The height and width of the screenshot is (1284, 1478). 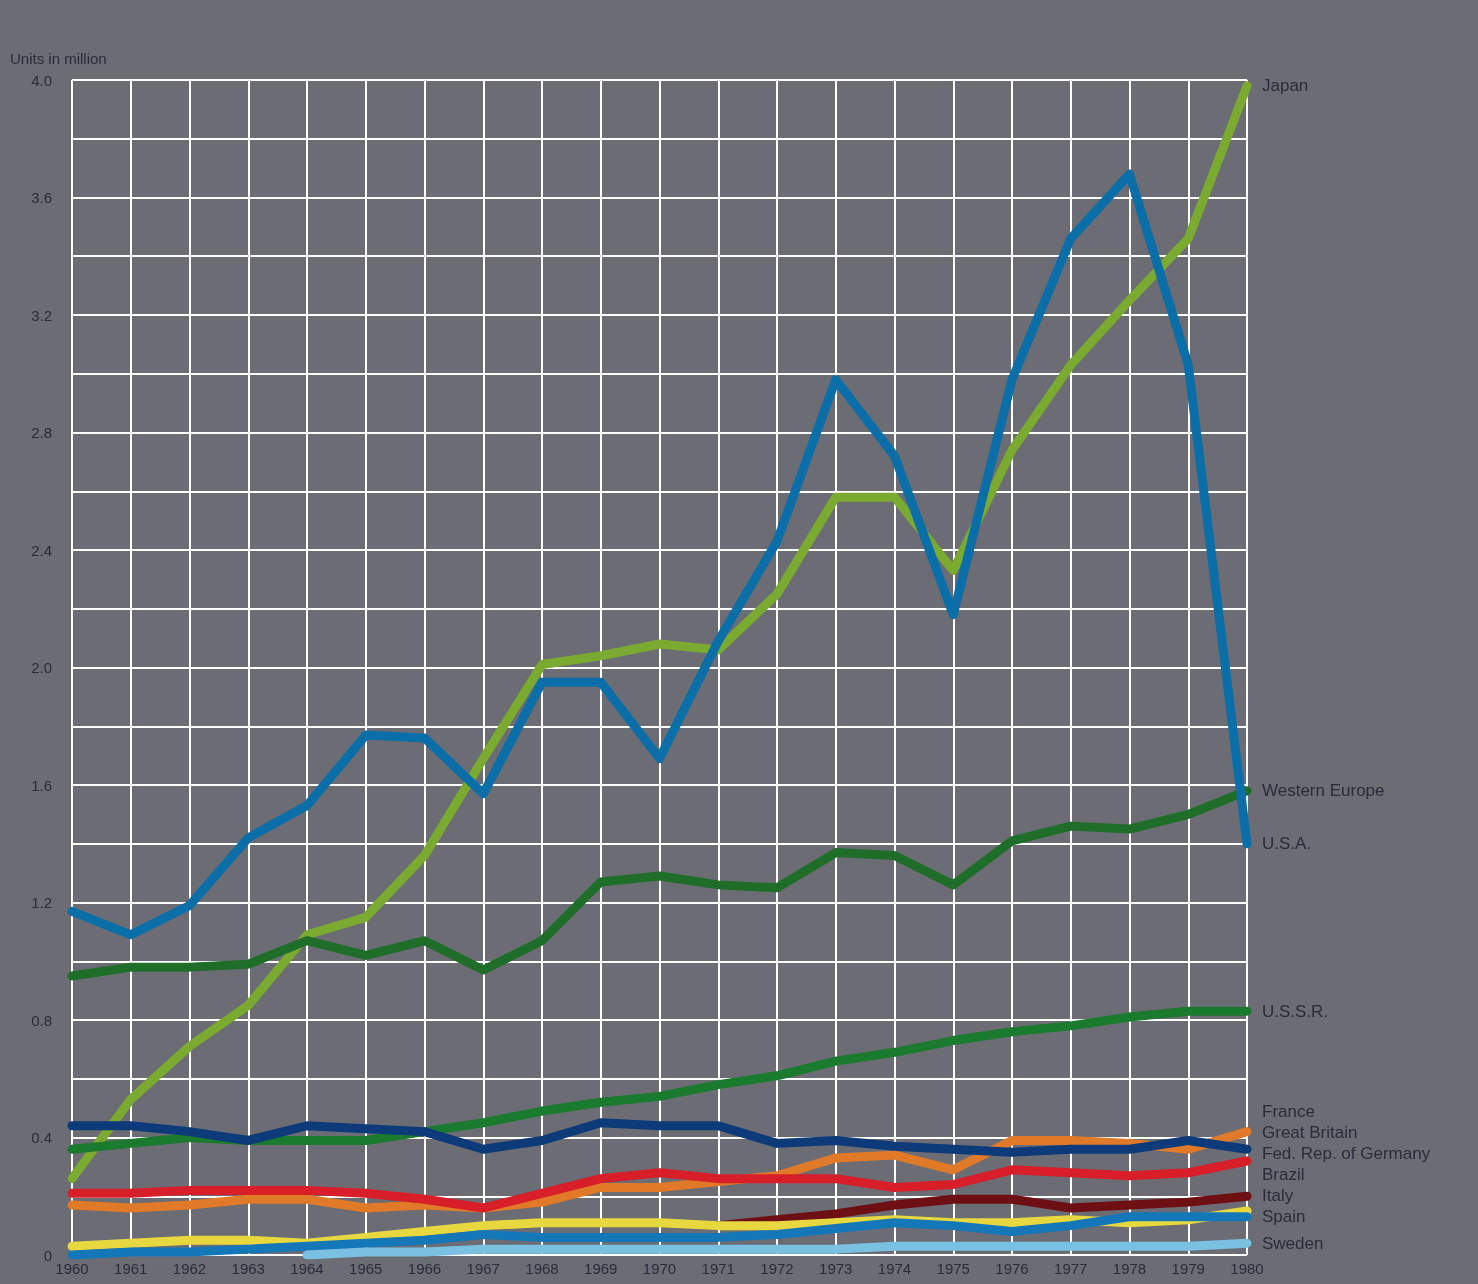 What do you see at coordinates (41, 1020) in the screenshot?
I see `y-tick-label: 0.8` at bounding box center [41, 1020].